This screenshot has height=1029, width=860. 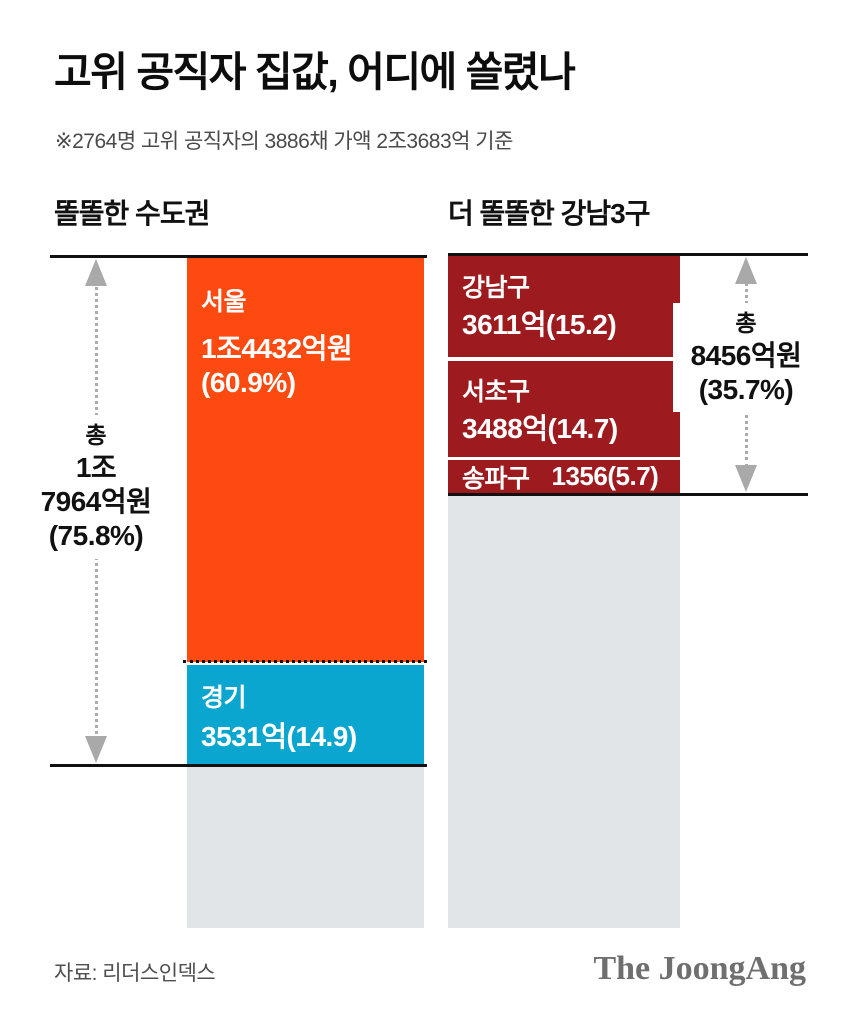 What do you see at coordinates (224, 698) in the screenshot?
I see `segment-label-gyeonggi: 경기` at bounding box center [224, 698].